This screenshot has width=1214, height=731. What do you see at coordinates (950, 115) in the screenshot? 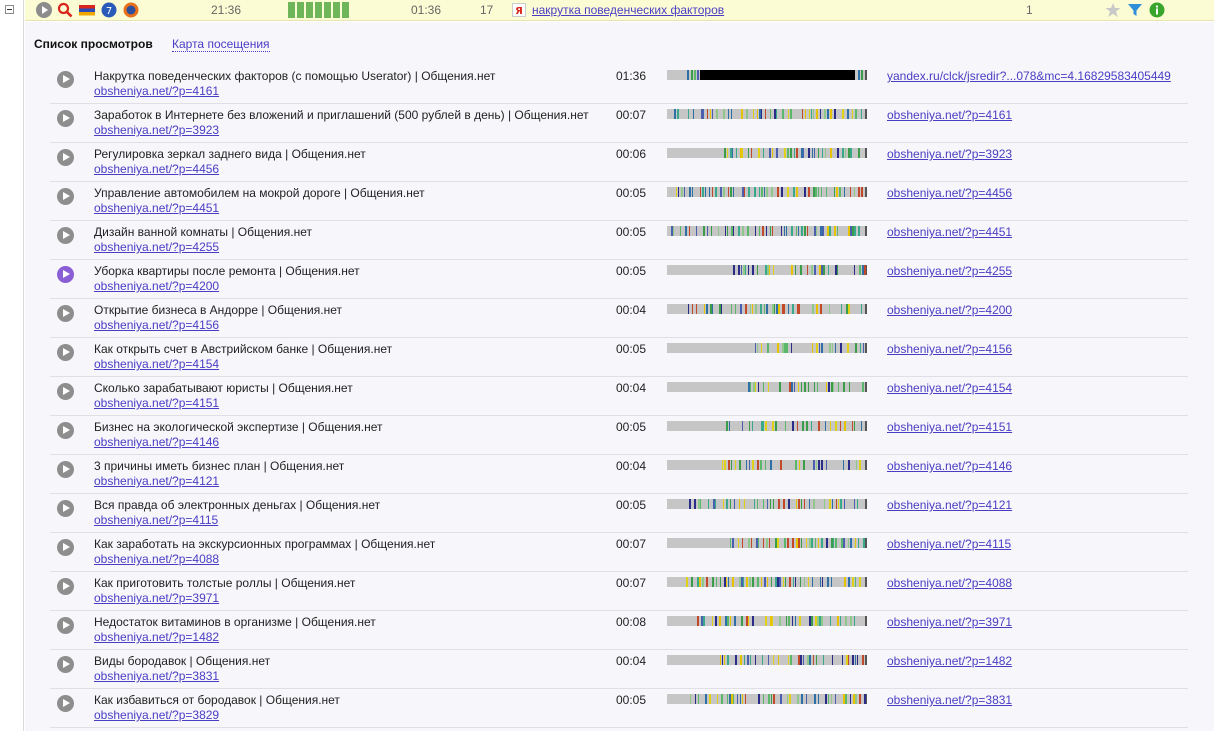
I see `referrer-link: obsheniya.net/?p=4161` at bounding box center [950, 115].